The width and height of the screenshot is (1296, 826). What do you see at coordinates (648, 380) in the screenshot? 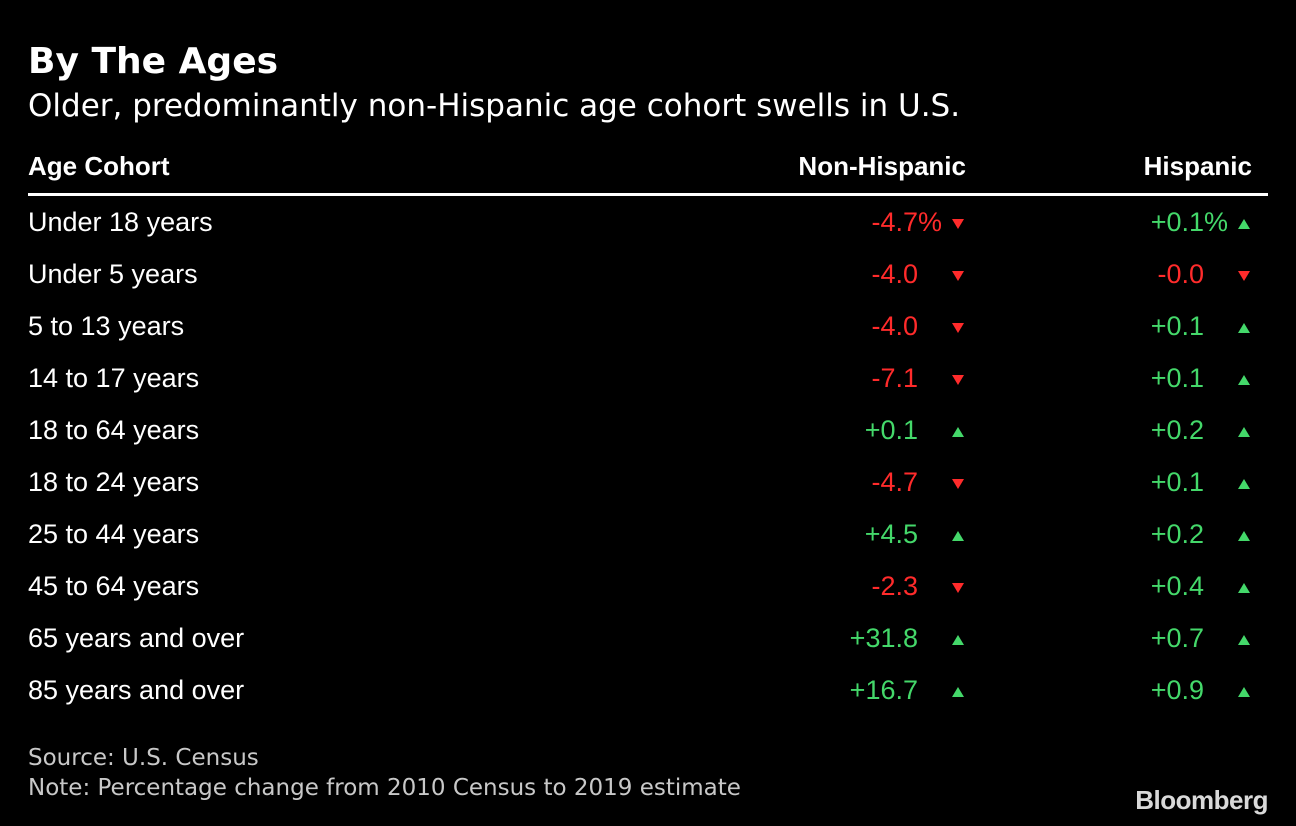
I see `table-row: 14 to 17 years -7.1 +0.1` at bounding box center [648, 380].